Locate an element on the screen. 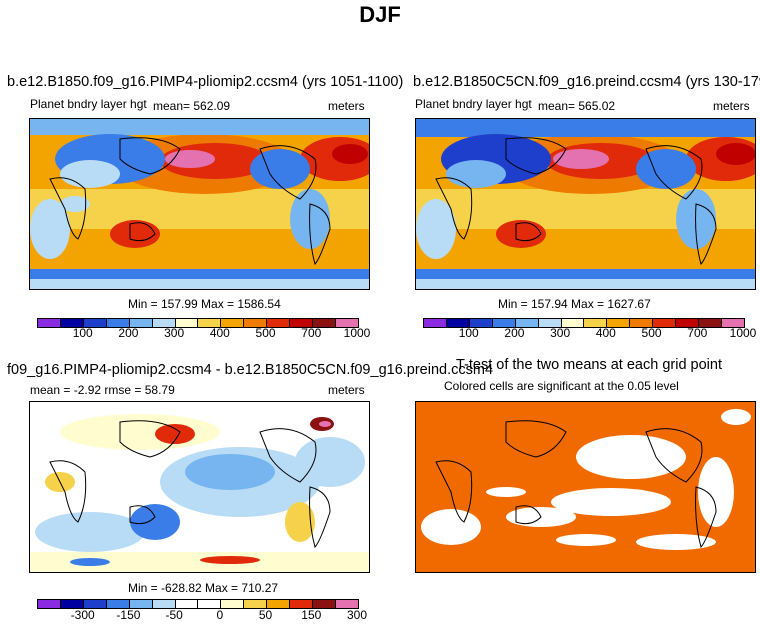 The image size is (760, 625). panel1-map is located at coordinates (199, 204).